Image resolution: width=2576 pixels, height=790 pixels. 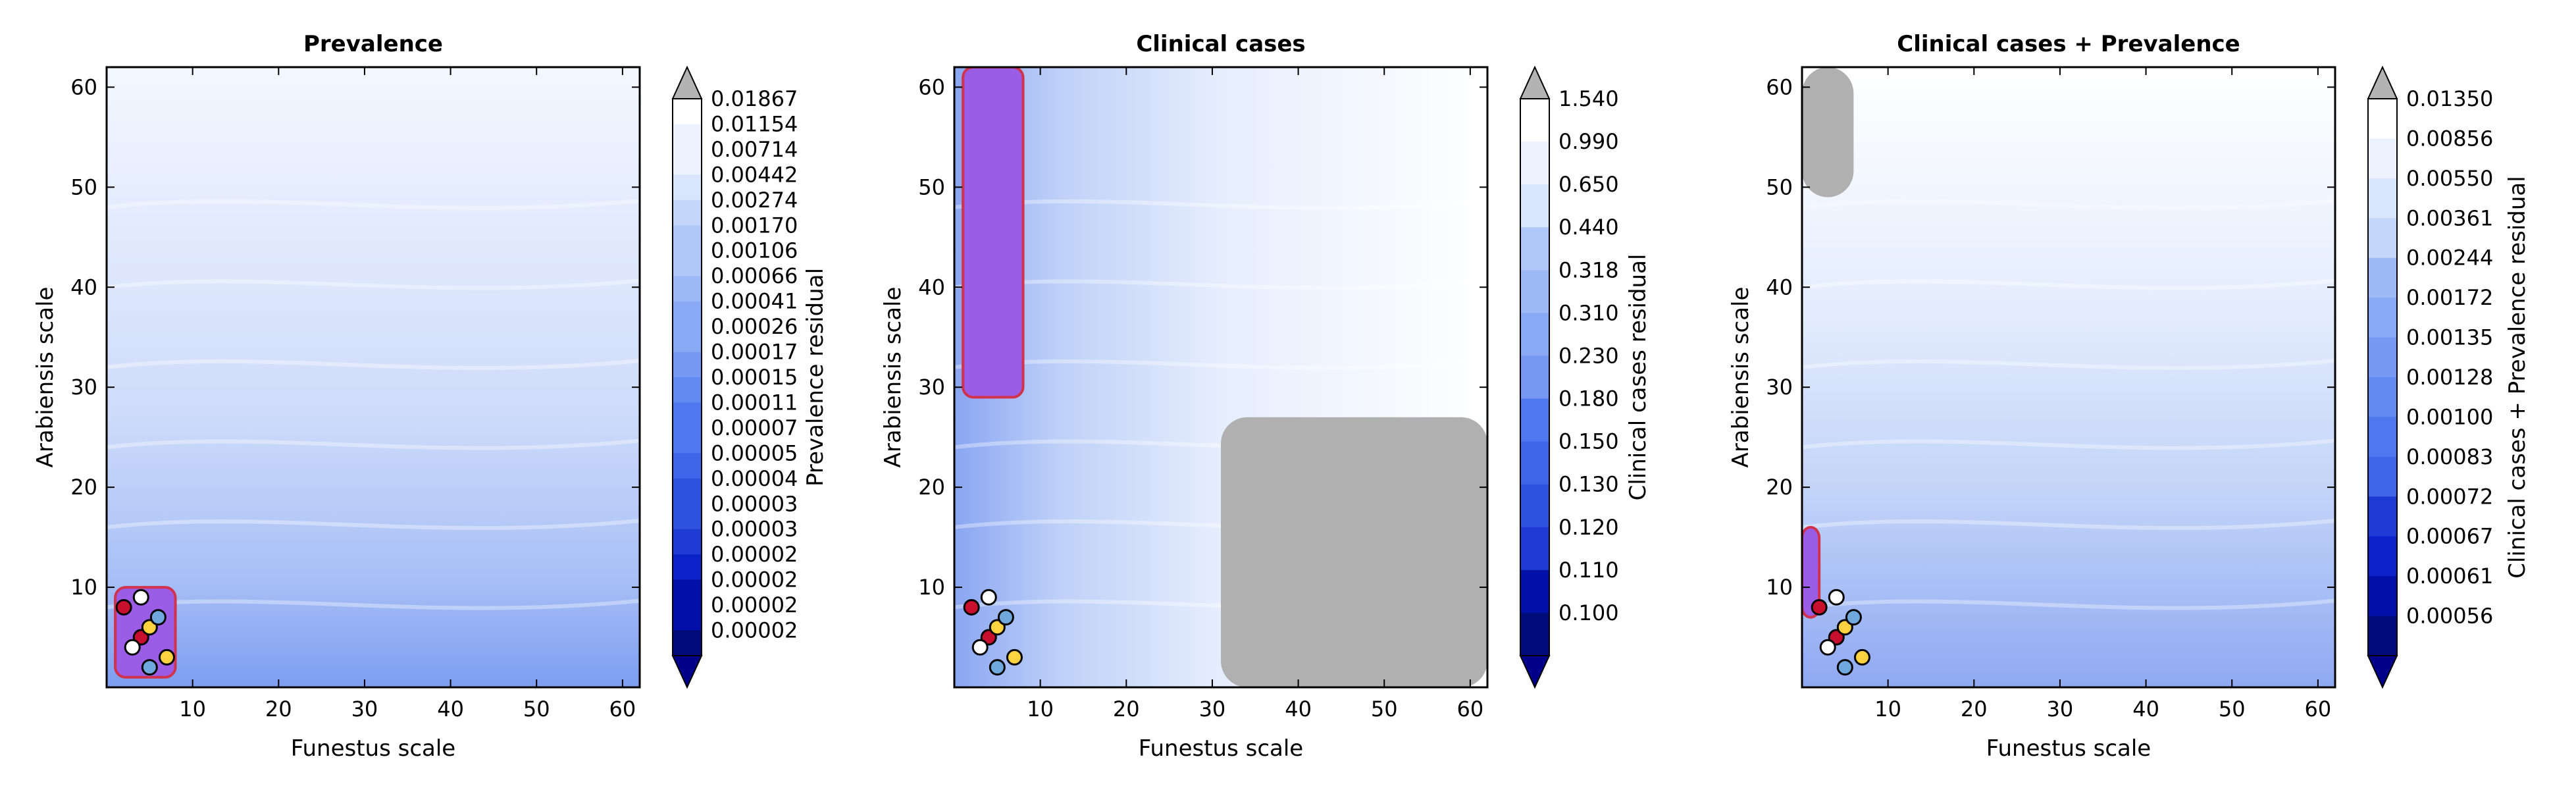 I want to click on x-tick-label: 20, so click(x=1126, y=709).